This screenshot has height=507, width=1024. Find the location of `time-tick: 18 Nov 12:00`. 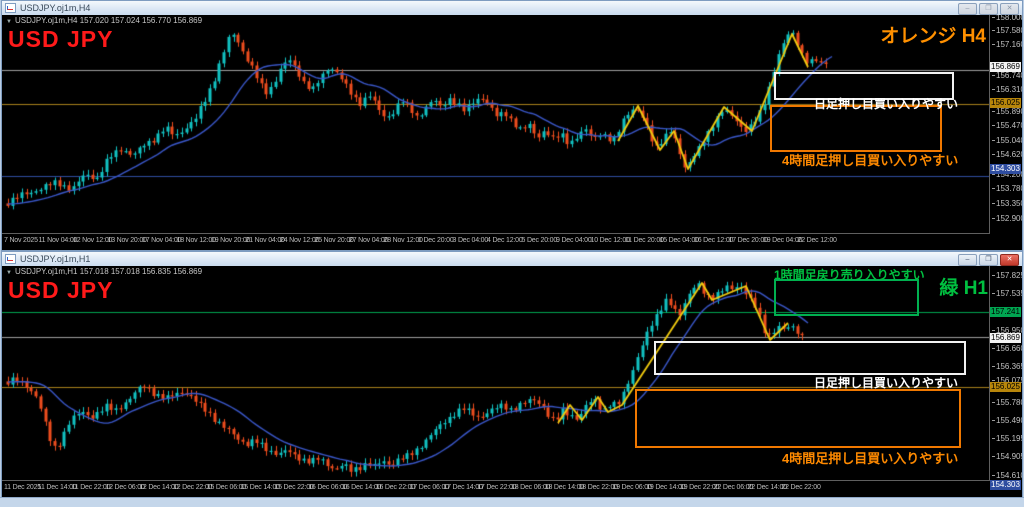

time-tick: 18 Nov 12:00 is located at coordinates (196, 240).